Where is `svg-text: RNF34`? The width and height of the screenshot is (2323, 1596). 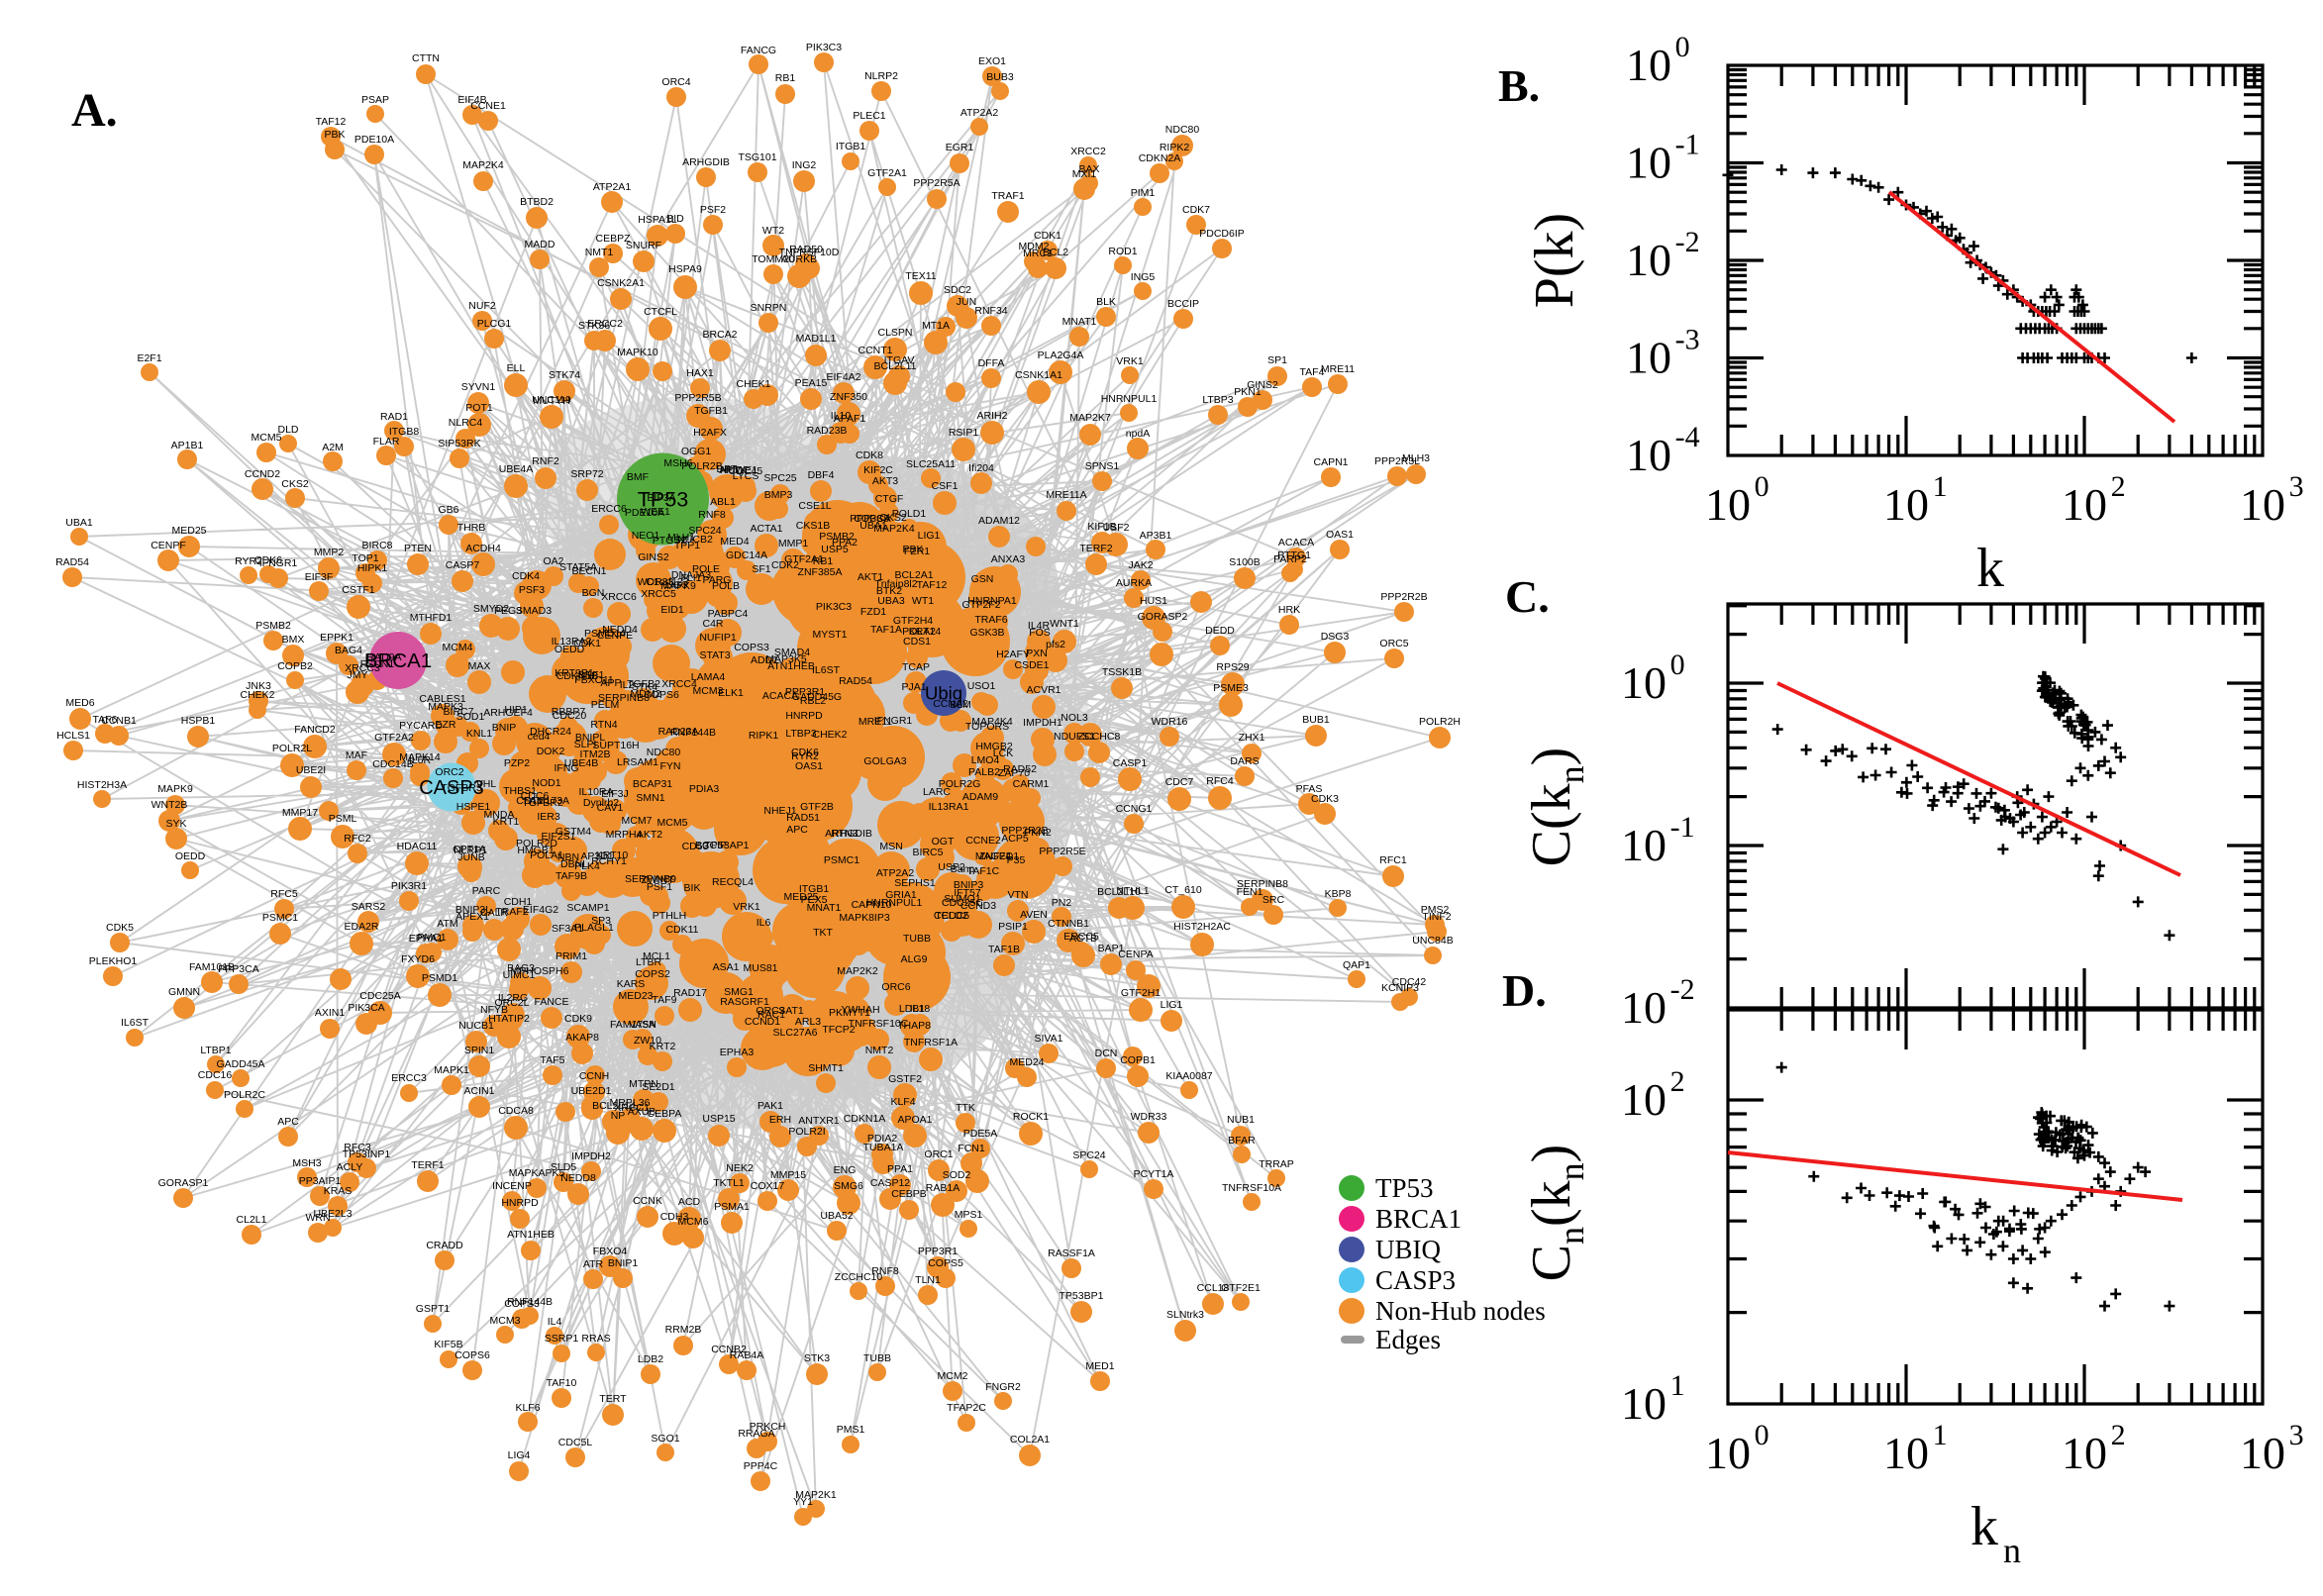
svg-text: RNF34 is located at coordinates (990, 311).